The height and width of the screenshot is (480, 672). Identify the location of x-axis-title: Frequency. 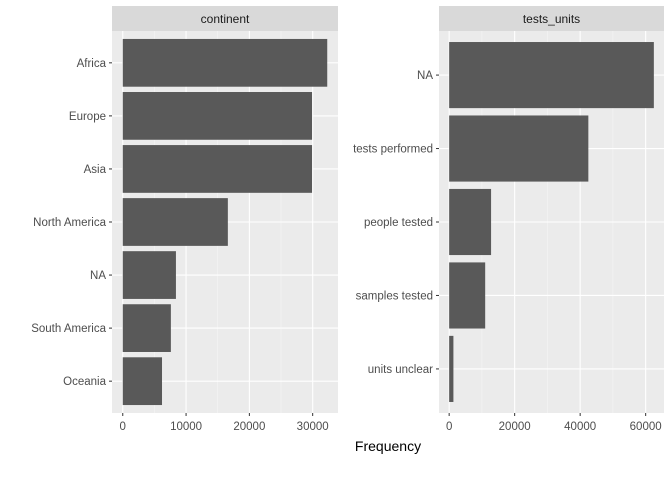
(388, 446).